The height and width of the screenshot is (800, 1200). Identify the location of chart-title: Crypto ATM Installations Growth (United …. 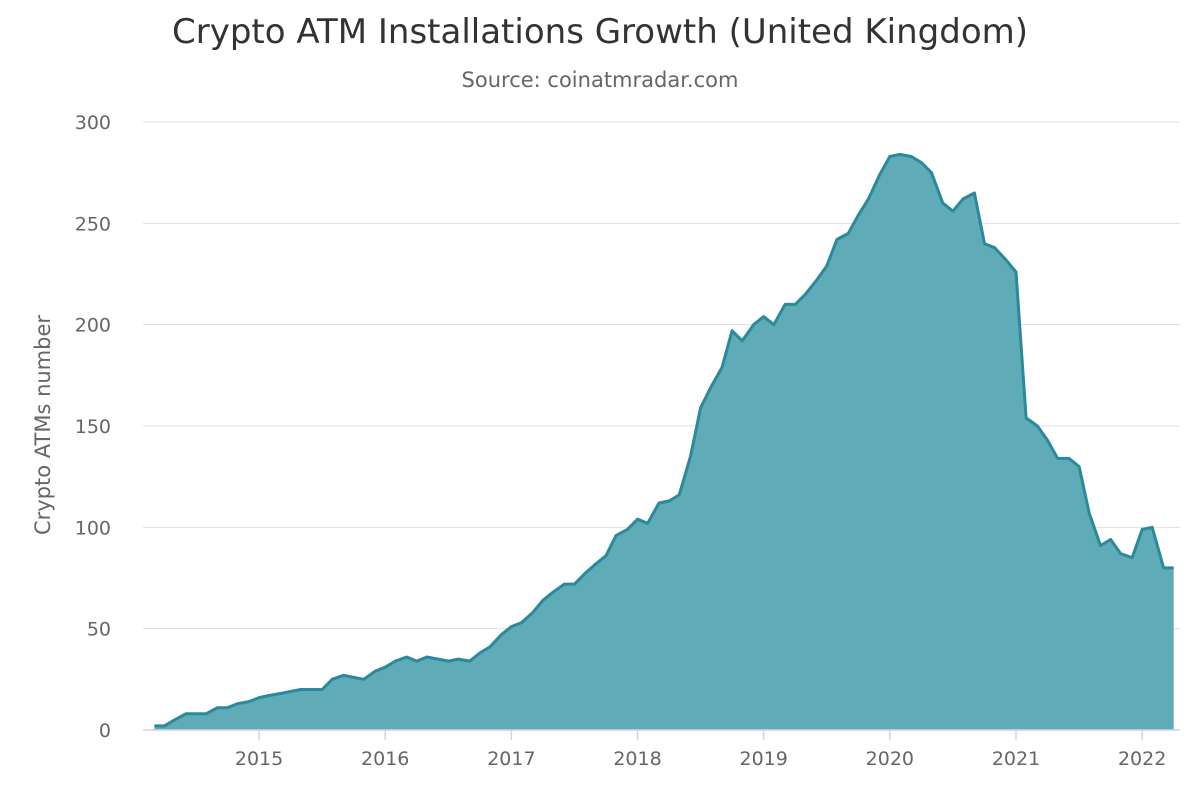
(600, 32).